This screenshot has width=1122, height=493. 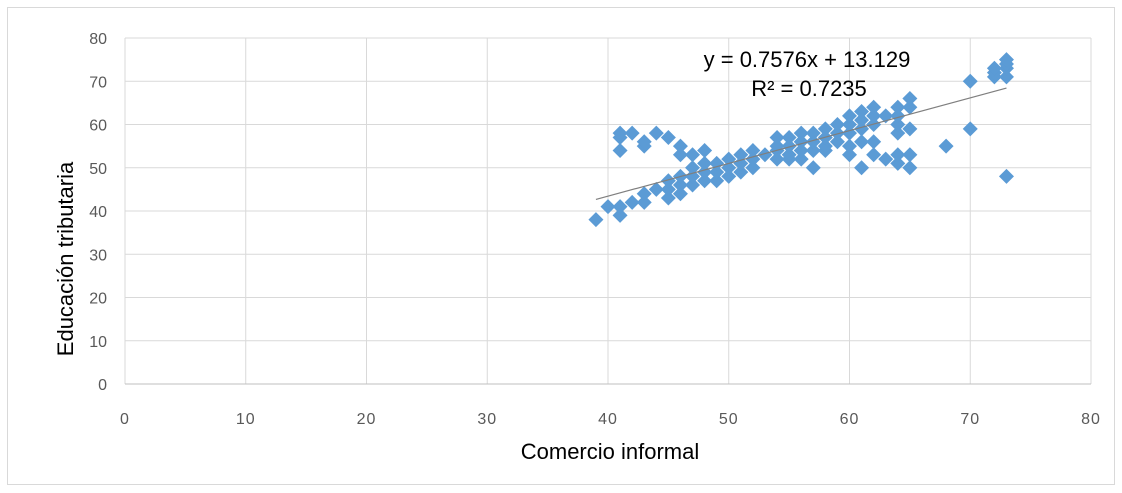 What do you see at coordinates (367, 419) in the screenshot?
I see `x-tick-label: 20` at bounding box center [367, 419].